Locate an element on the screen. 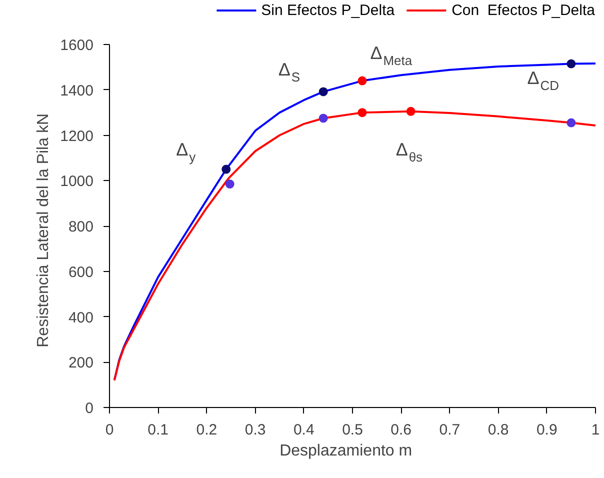 The image size is (604, 478). y-tick-label: 1400 is located at coordinates (77, 91).